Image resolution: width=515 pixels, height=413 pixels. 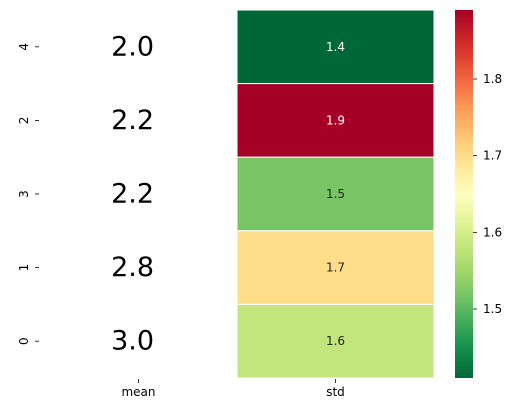 I want to click on colorbar-tick-label: 1.6, so click(x=492, y=232).